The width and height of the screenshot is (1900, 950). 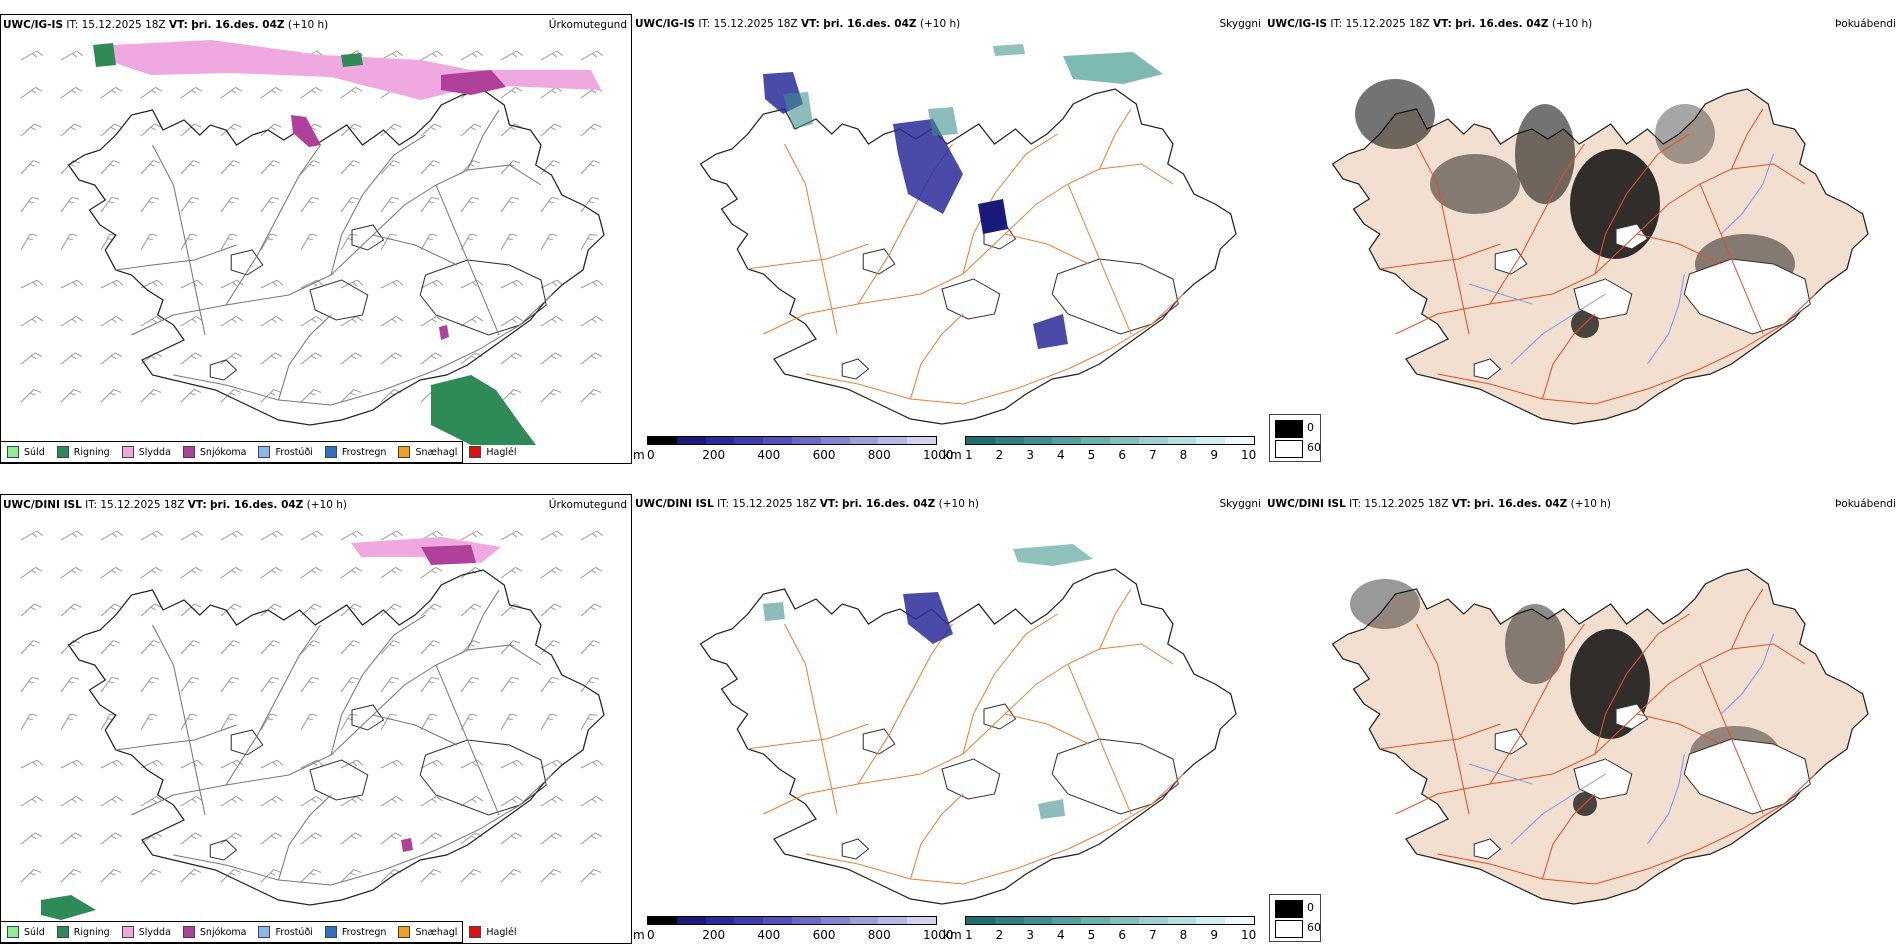 What do you see at coordinates (968, 234) in the screenshot?
I see `visibility-map-row1` at bounding box center [968, 234].